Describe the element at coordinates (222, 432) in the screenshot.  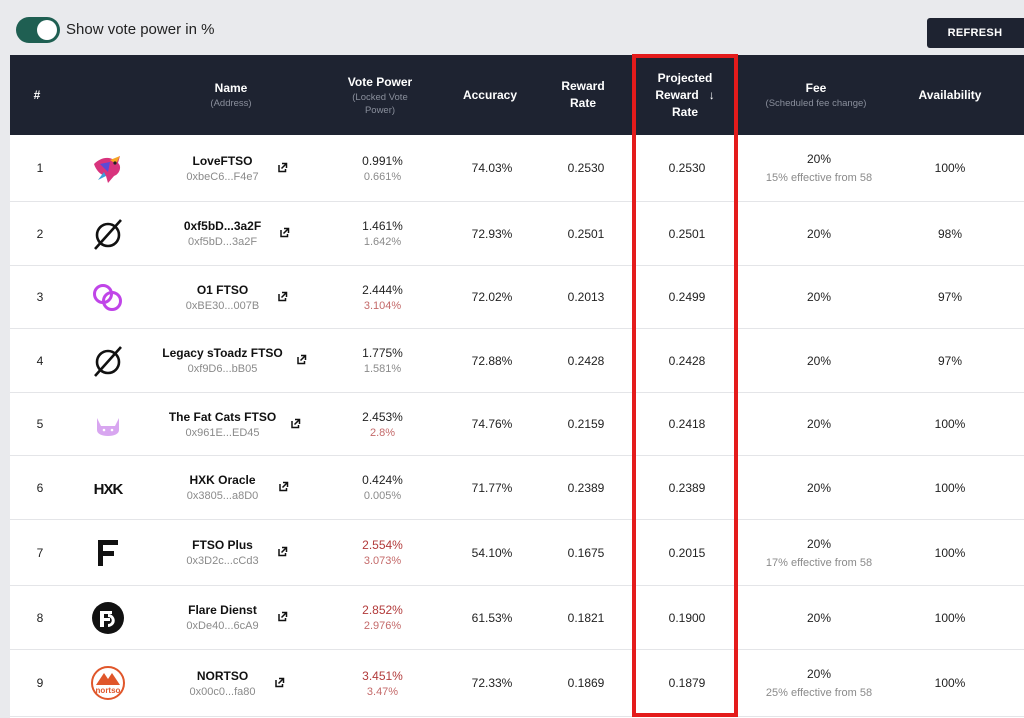
I see `provider-address: 0x961E...ED45` at that location.